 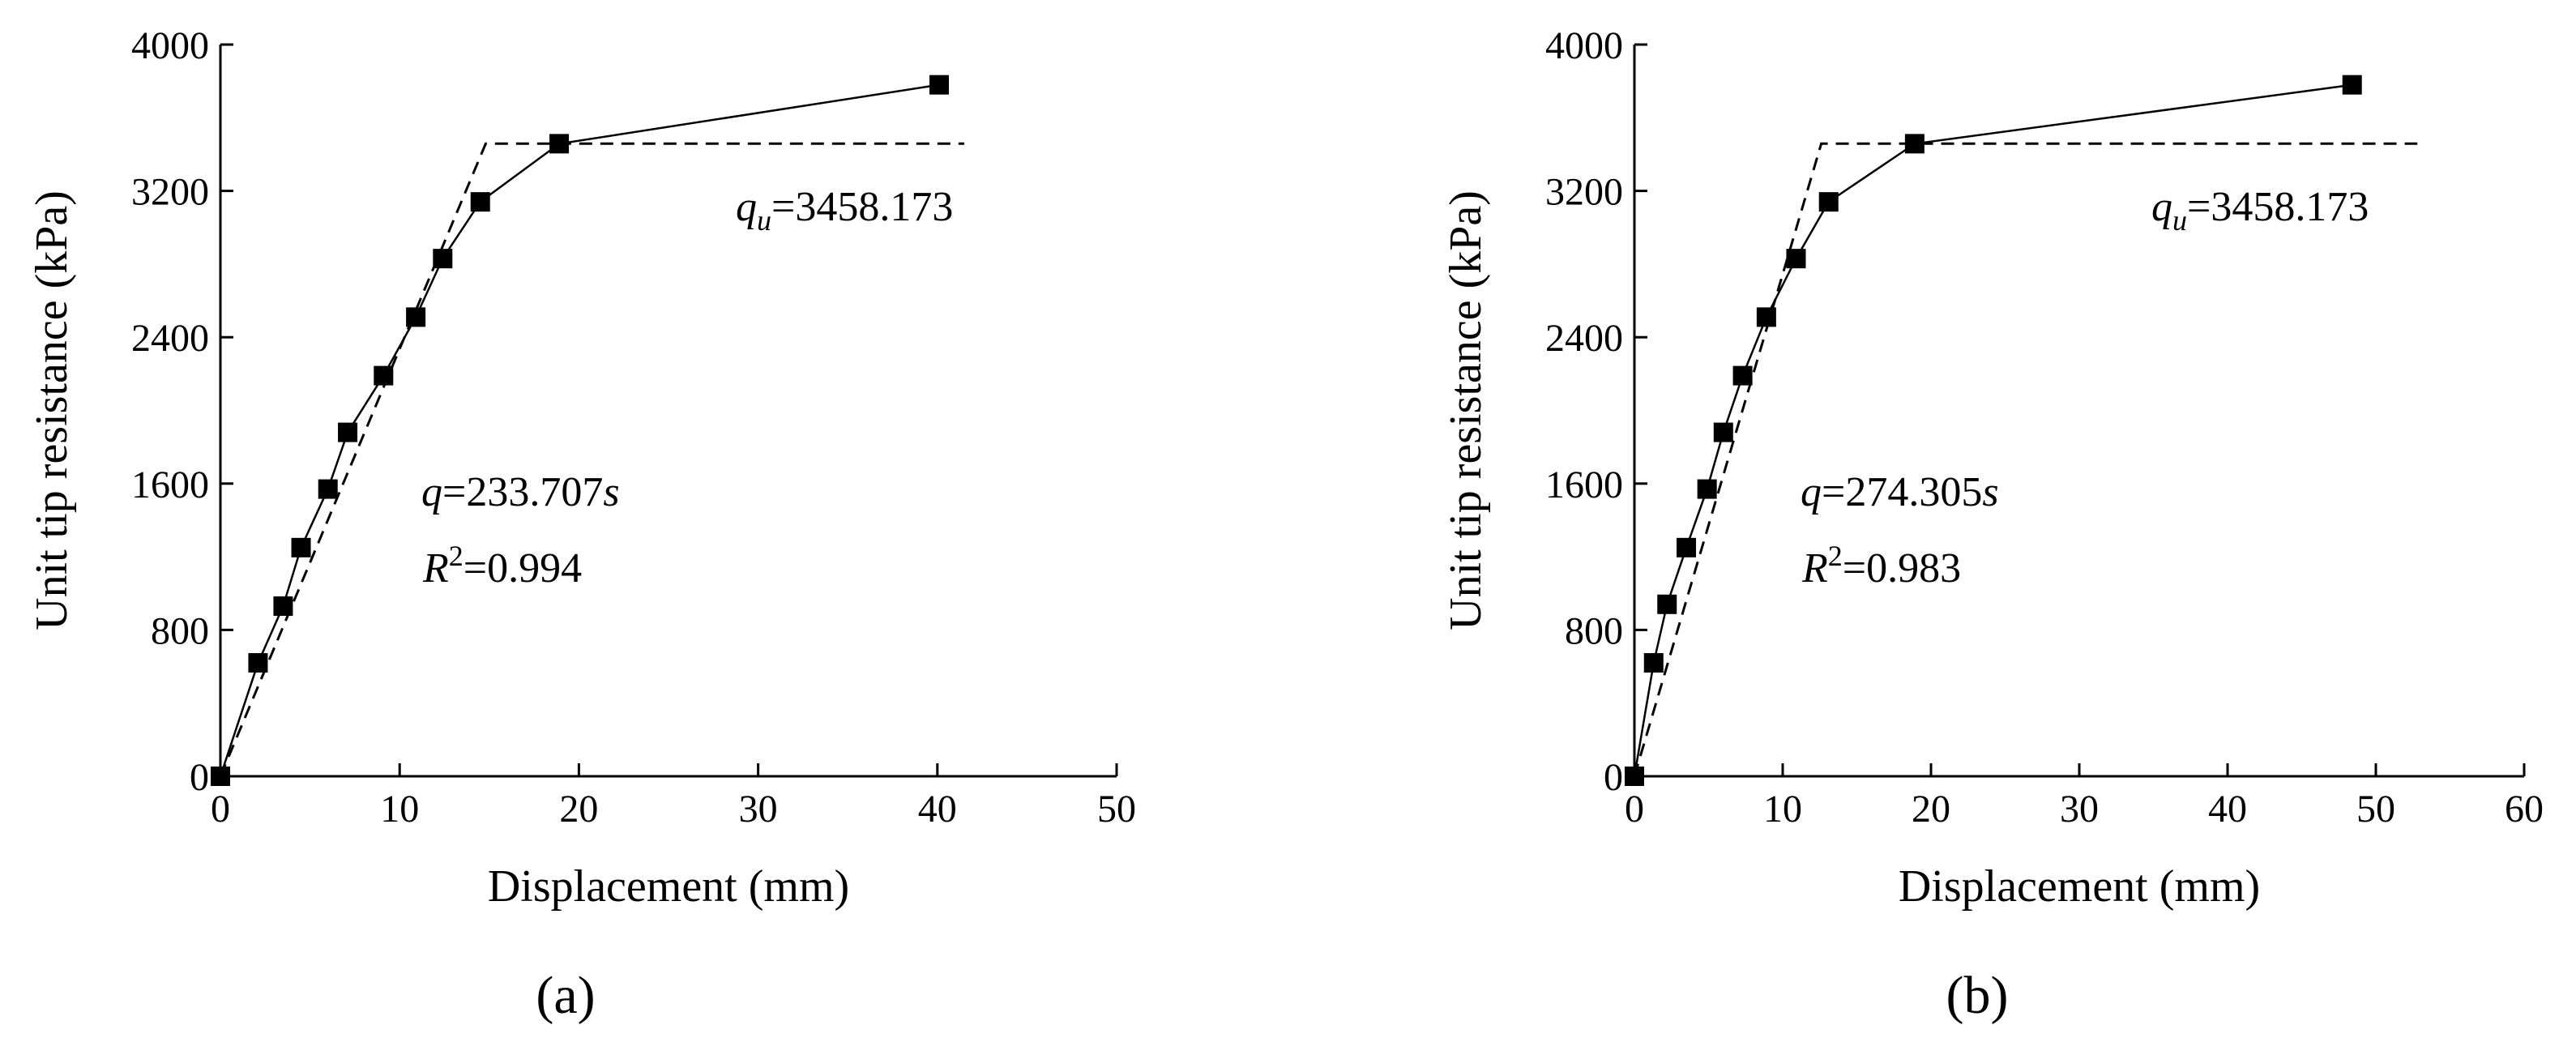 I want to click on eq-value: =274.305, so click(x=1902, y=492).